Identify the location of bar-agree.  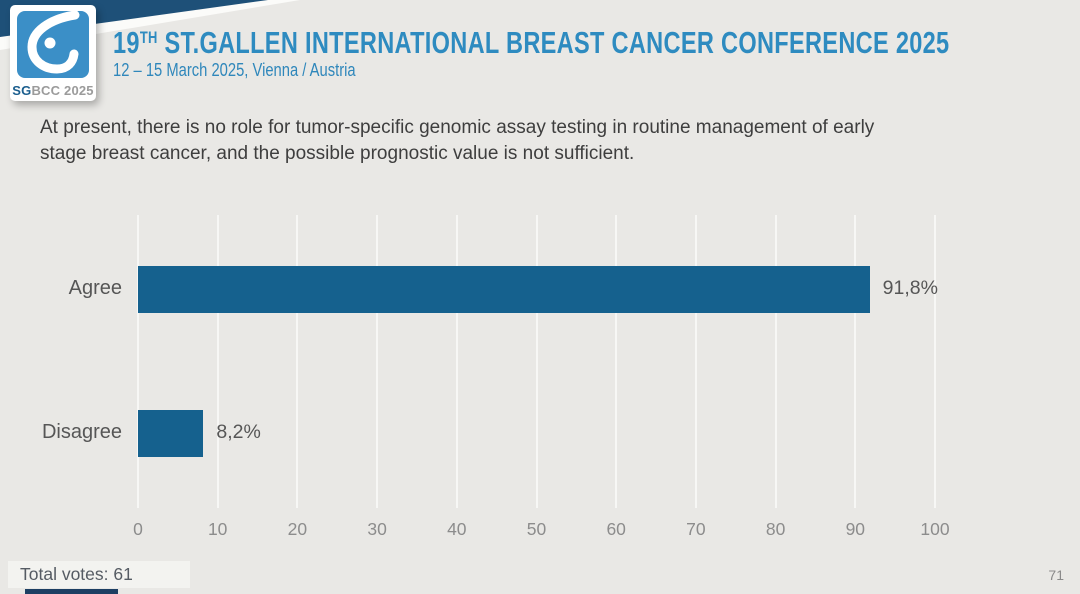
(504, 289).